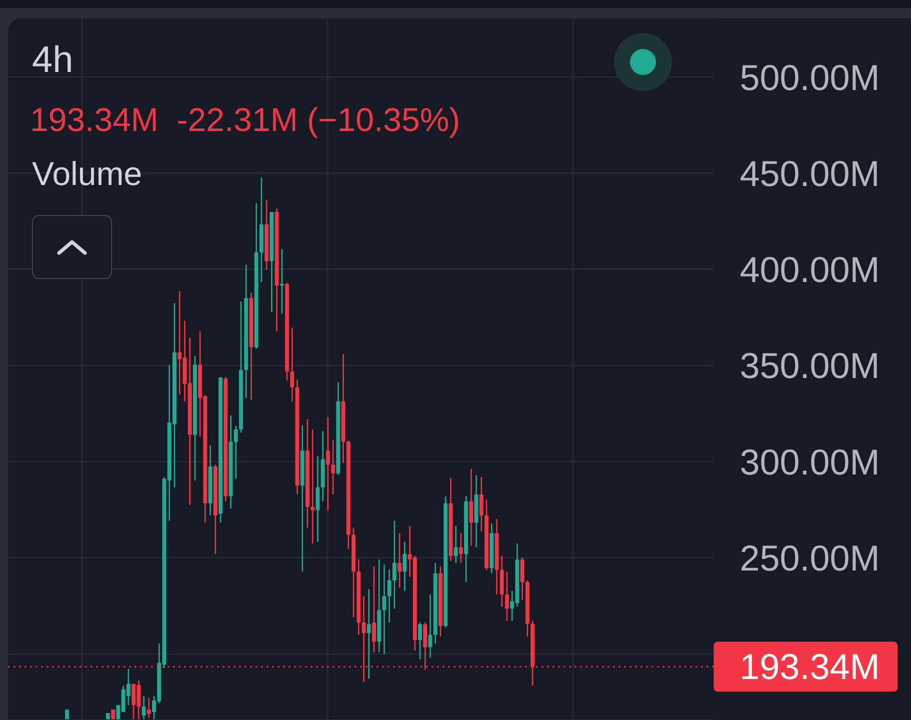 The height and width of the screenshot is (720, 911). I want to click on y-tick-label: 400.00M, so click(810, 269).